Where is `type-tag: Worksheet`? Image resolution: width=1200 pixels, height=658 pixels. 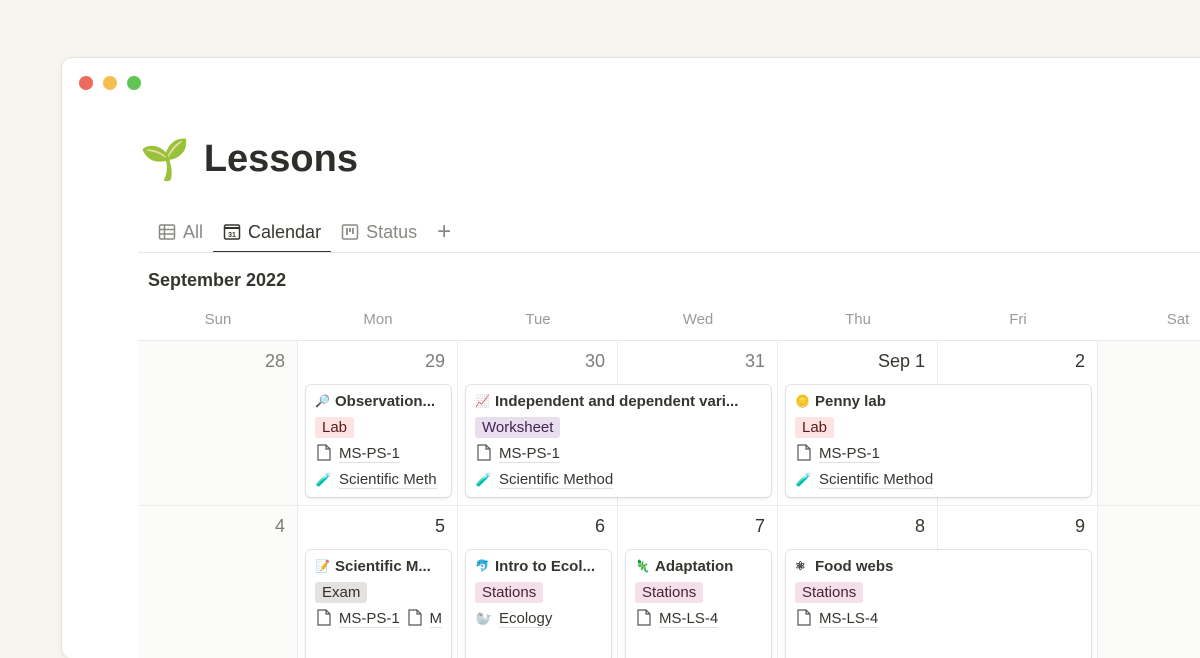 type-tag: Worksheet is located at coordinates (518, 427).